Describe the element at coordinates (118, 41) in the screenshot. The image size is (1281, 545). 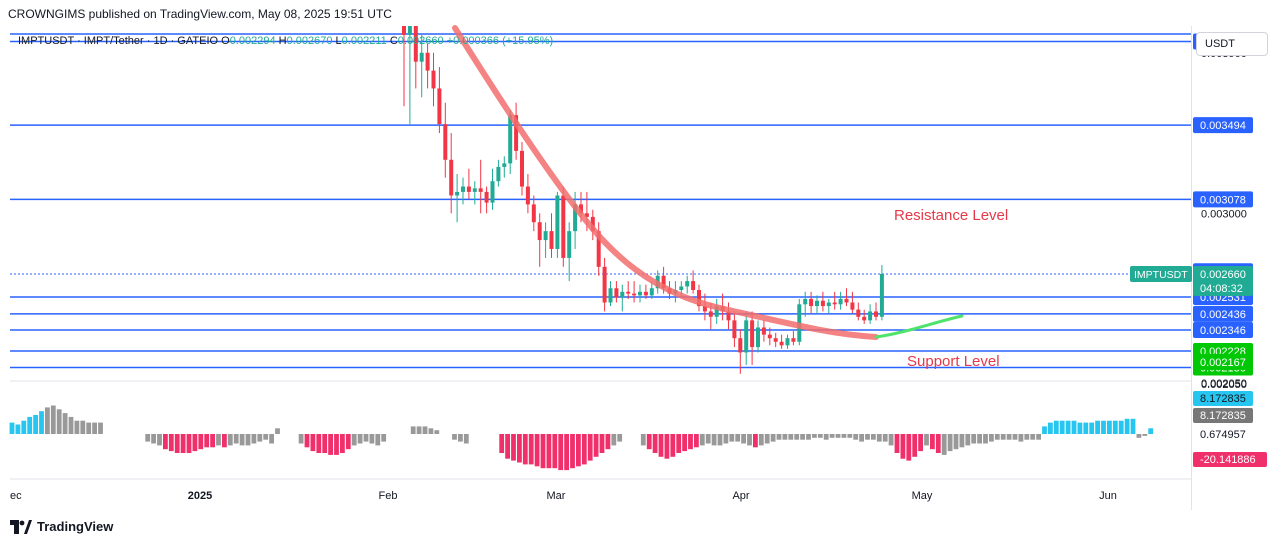
I see `symbol-line: IMPTUSDT · IMPT/Tether · 1D · GATEIO` at that location.